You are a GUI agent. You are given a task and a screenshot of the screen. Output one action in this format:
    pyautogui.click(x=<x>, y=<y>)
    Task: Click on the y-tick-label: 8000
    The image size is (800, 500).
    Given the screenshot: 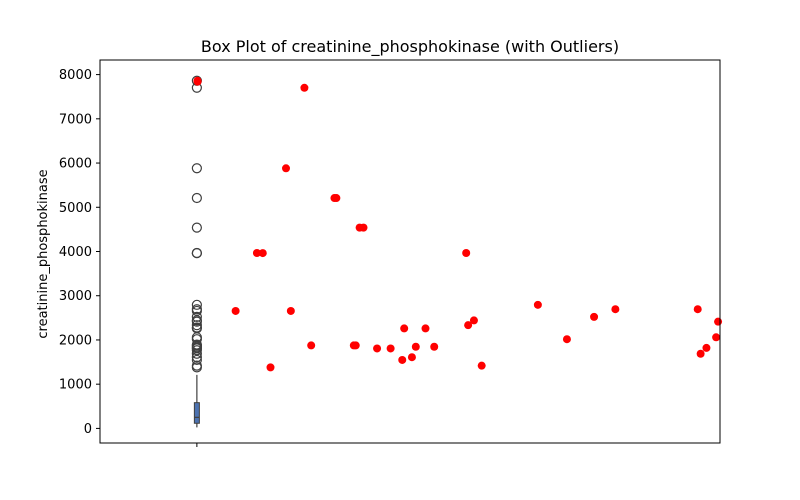 What is the action you would take?
    pyautogui.click(x=75, y=75)
    